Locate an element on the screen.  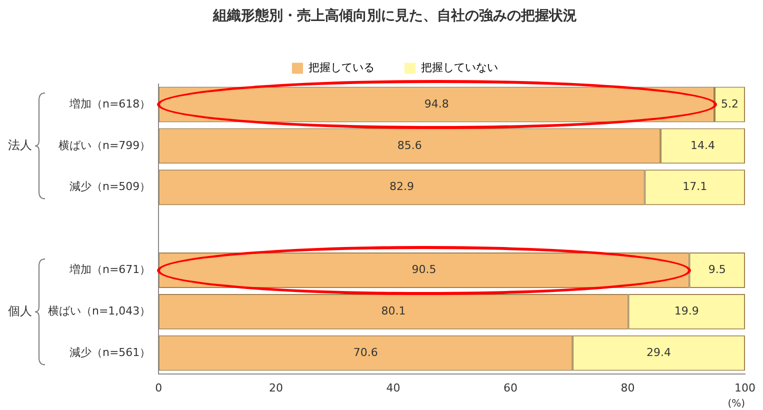
y-tick-label: 増加（n=618） is located at coordinates (109, 103).